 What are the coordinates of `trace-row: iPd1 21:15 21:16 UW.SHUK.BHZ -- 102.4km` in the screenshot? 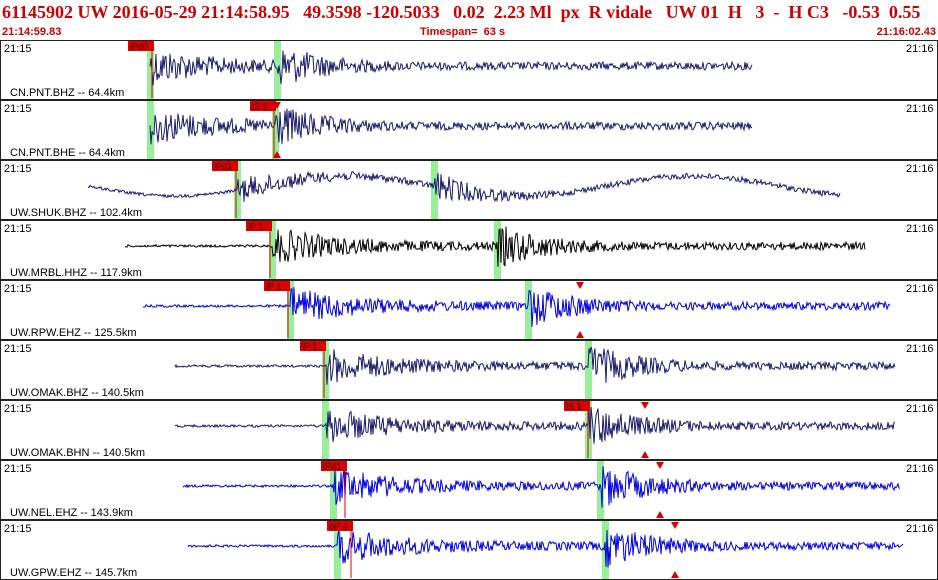 It's located at (469, 190).